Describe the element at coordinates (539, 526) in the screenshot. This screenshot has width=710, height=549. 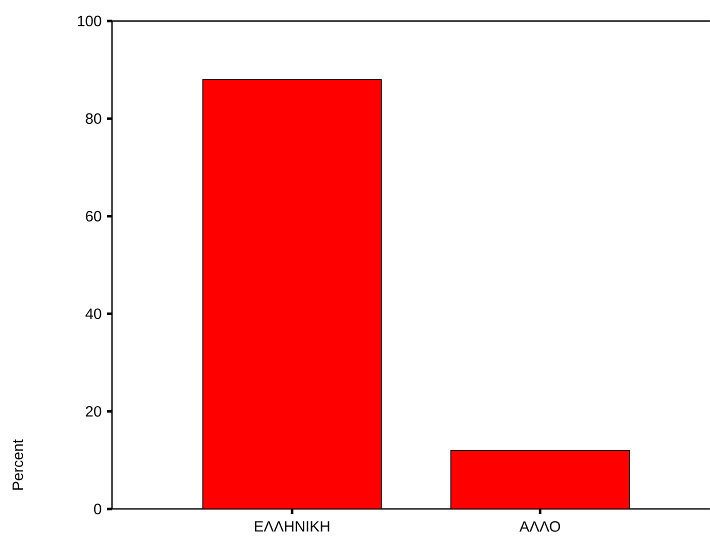
I see `x-tick-label: ΑΛΛΟ` at that location.